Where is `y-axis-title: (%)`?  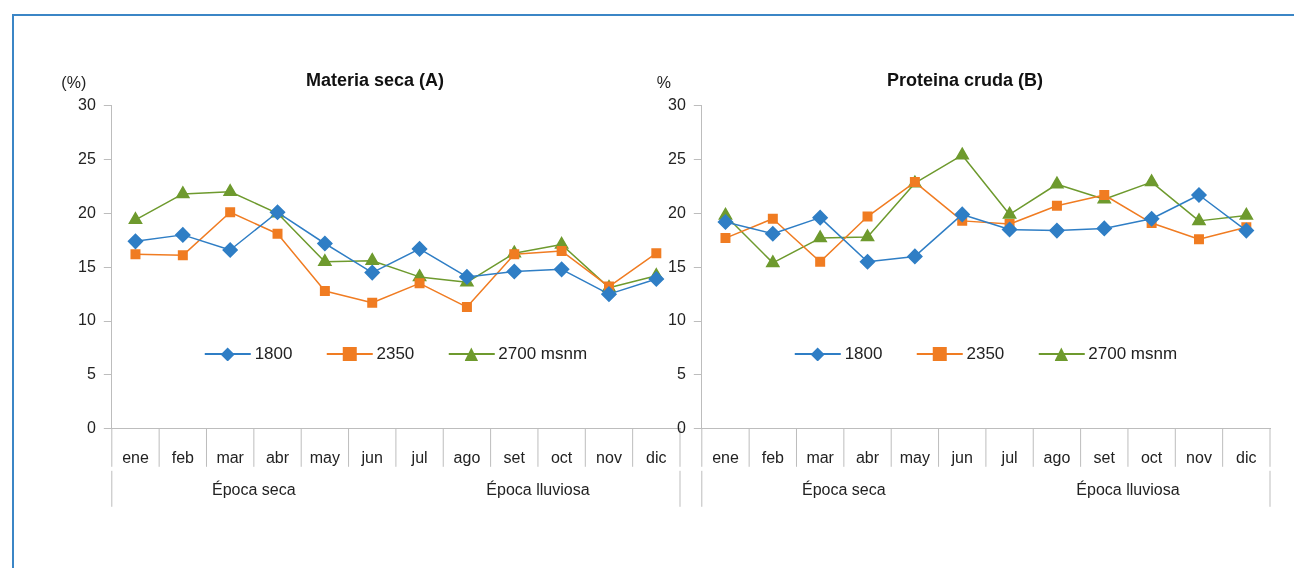 y-axis-title: (%) is located at coordinates (74, 83).